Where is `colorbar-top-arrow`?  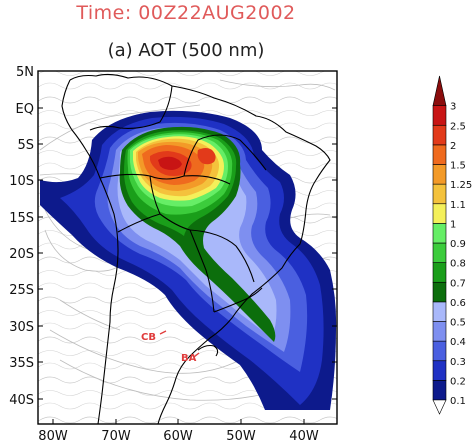 colorbar-top-arrow is located at coordinates (439, 90).